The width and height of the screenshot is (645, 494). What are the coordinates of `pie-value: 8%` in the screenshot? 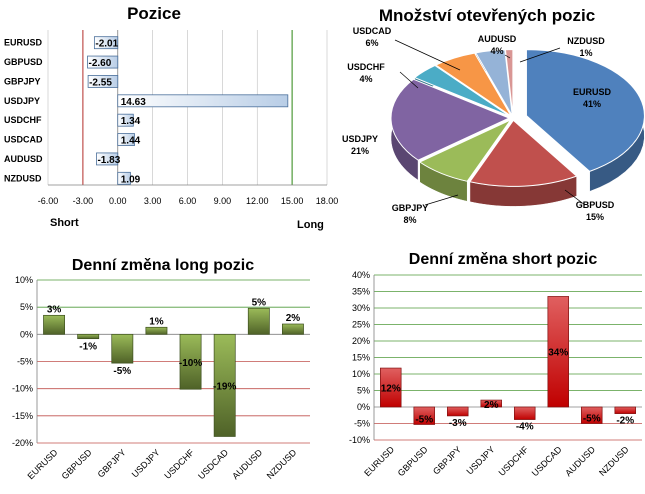 It's located at (409, 220).